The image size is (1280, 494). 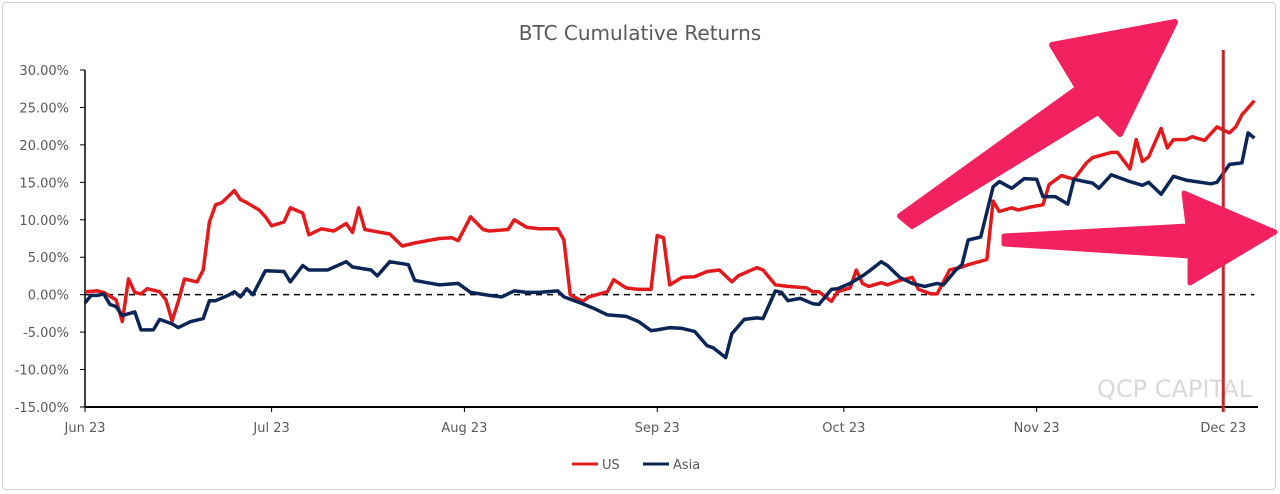 What do you see at coordinates (1175, 389) in the screenshot?
I see `watermark: QCP CAPITAL` at bounding box center [1175, 389].